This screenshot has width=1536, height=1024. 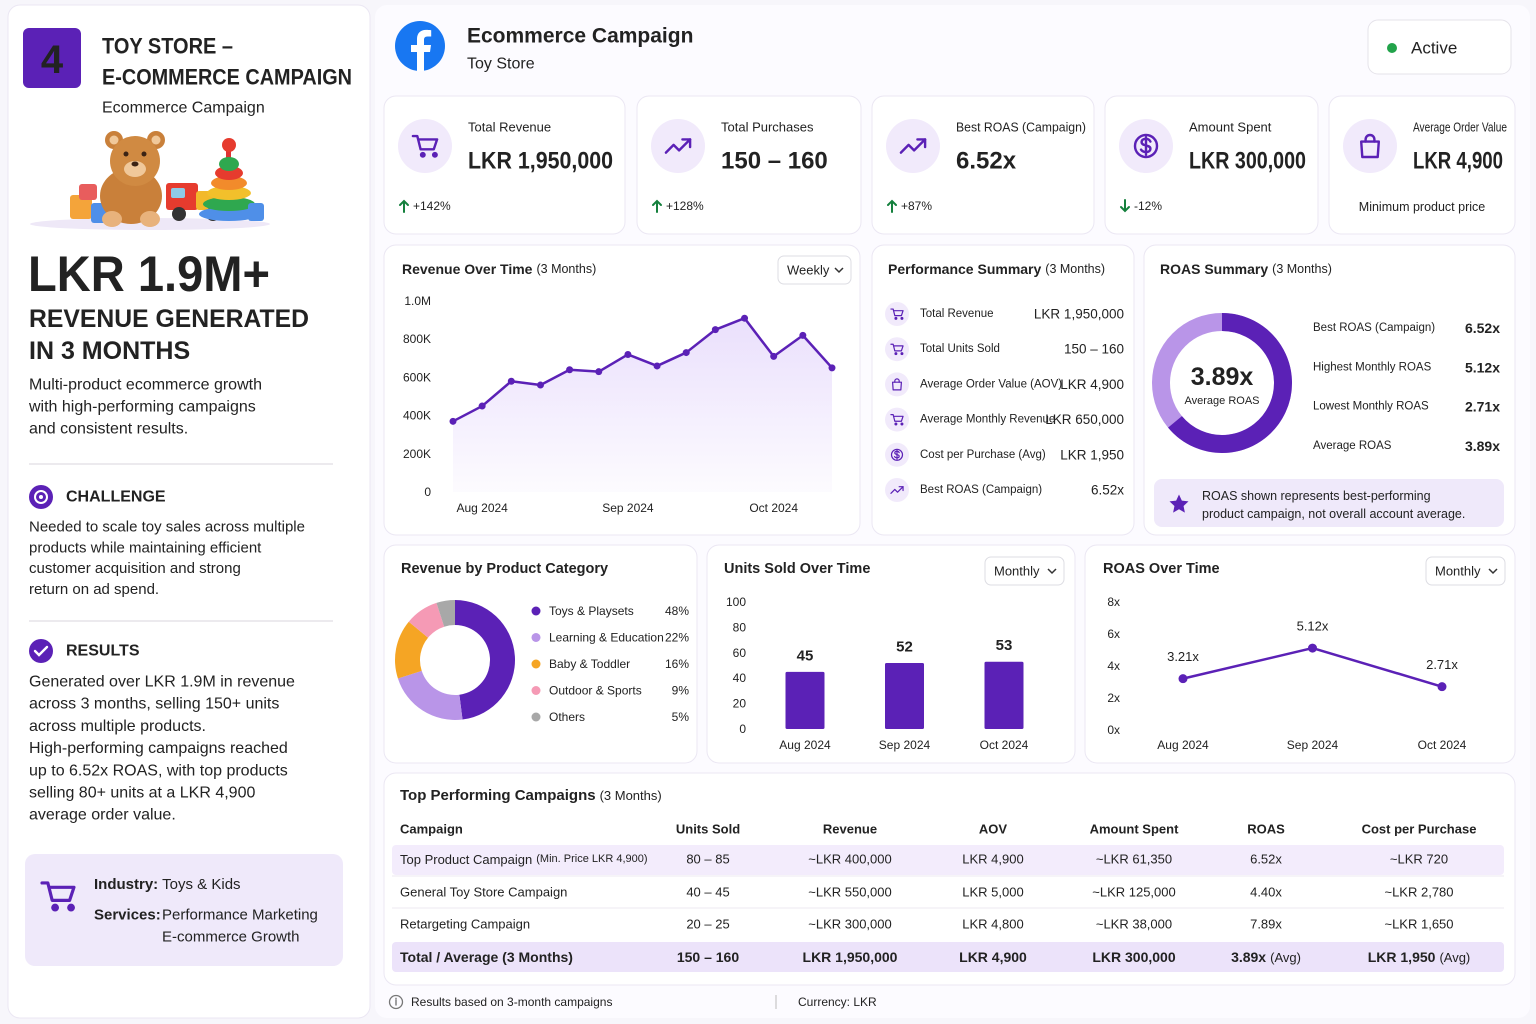 I want to click on roas-row-label: Best ROAS (Campaign), so click(x=1374, y=328).